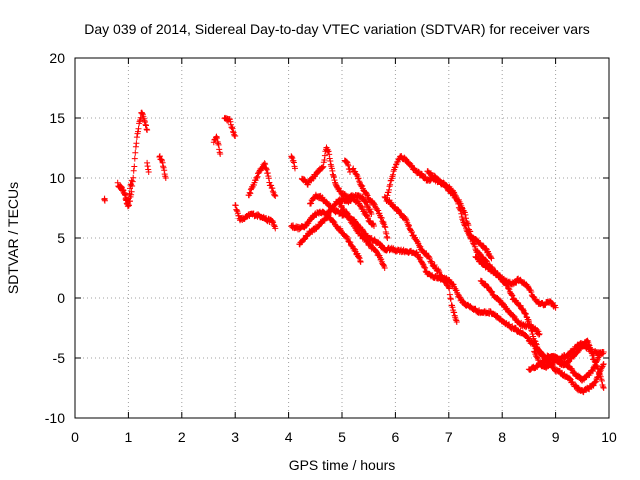 The width and height of the screenshot is (640, 480). What do you see at coordinates (61, 298) in the screenshot?
I see `y-tick-label: 0` at bounding box center [61, 298].